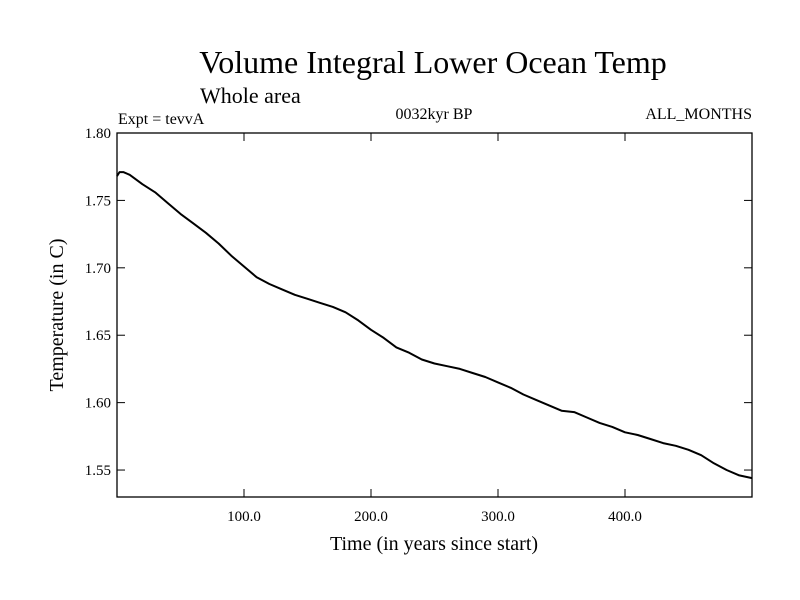 Image resolution: width=800 pixels, height=600 pixels. I want to click on chart-title: Volume Integral Lower Ocean Temp, so click(433, 62).